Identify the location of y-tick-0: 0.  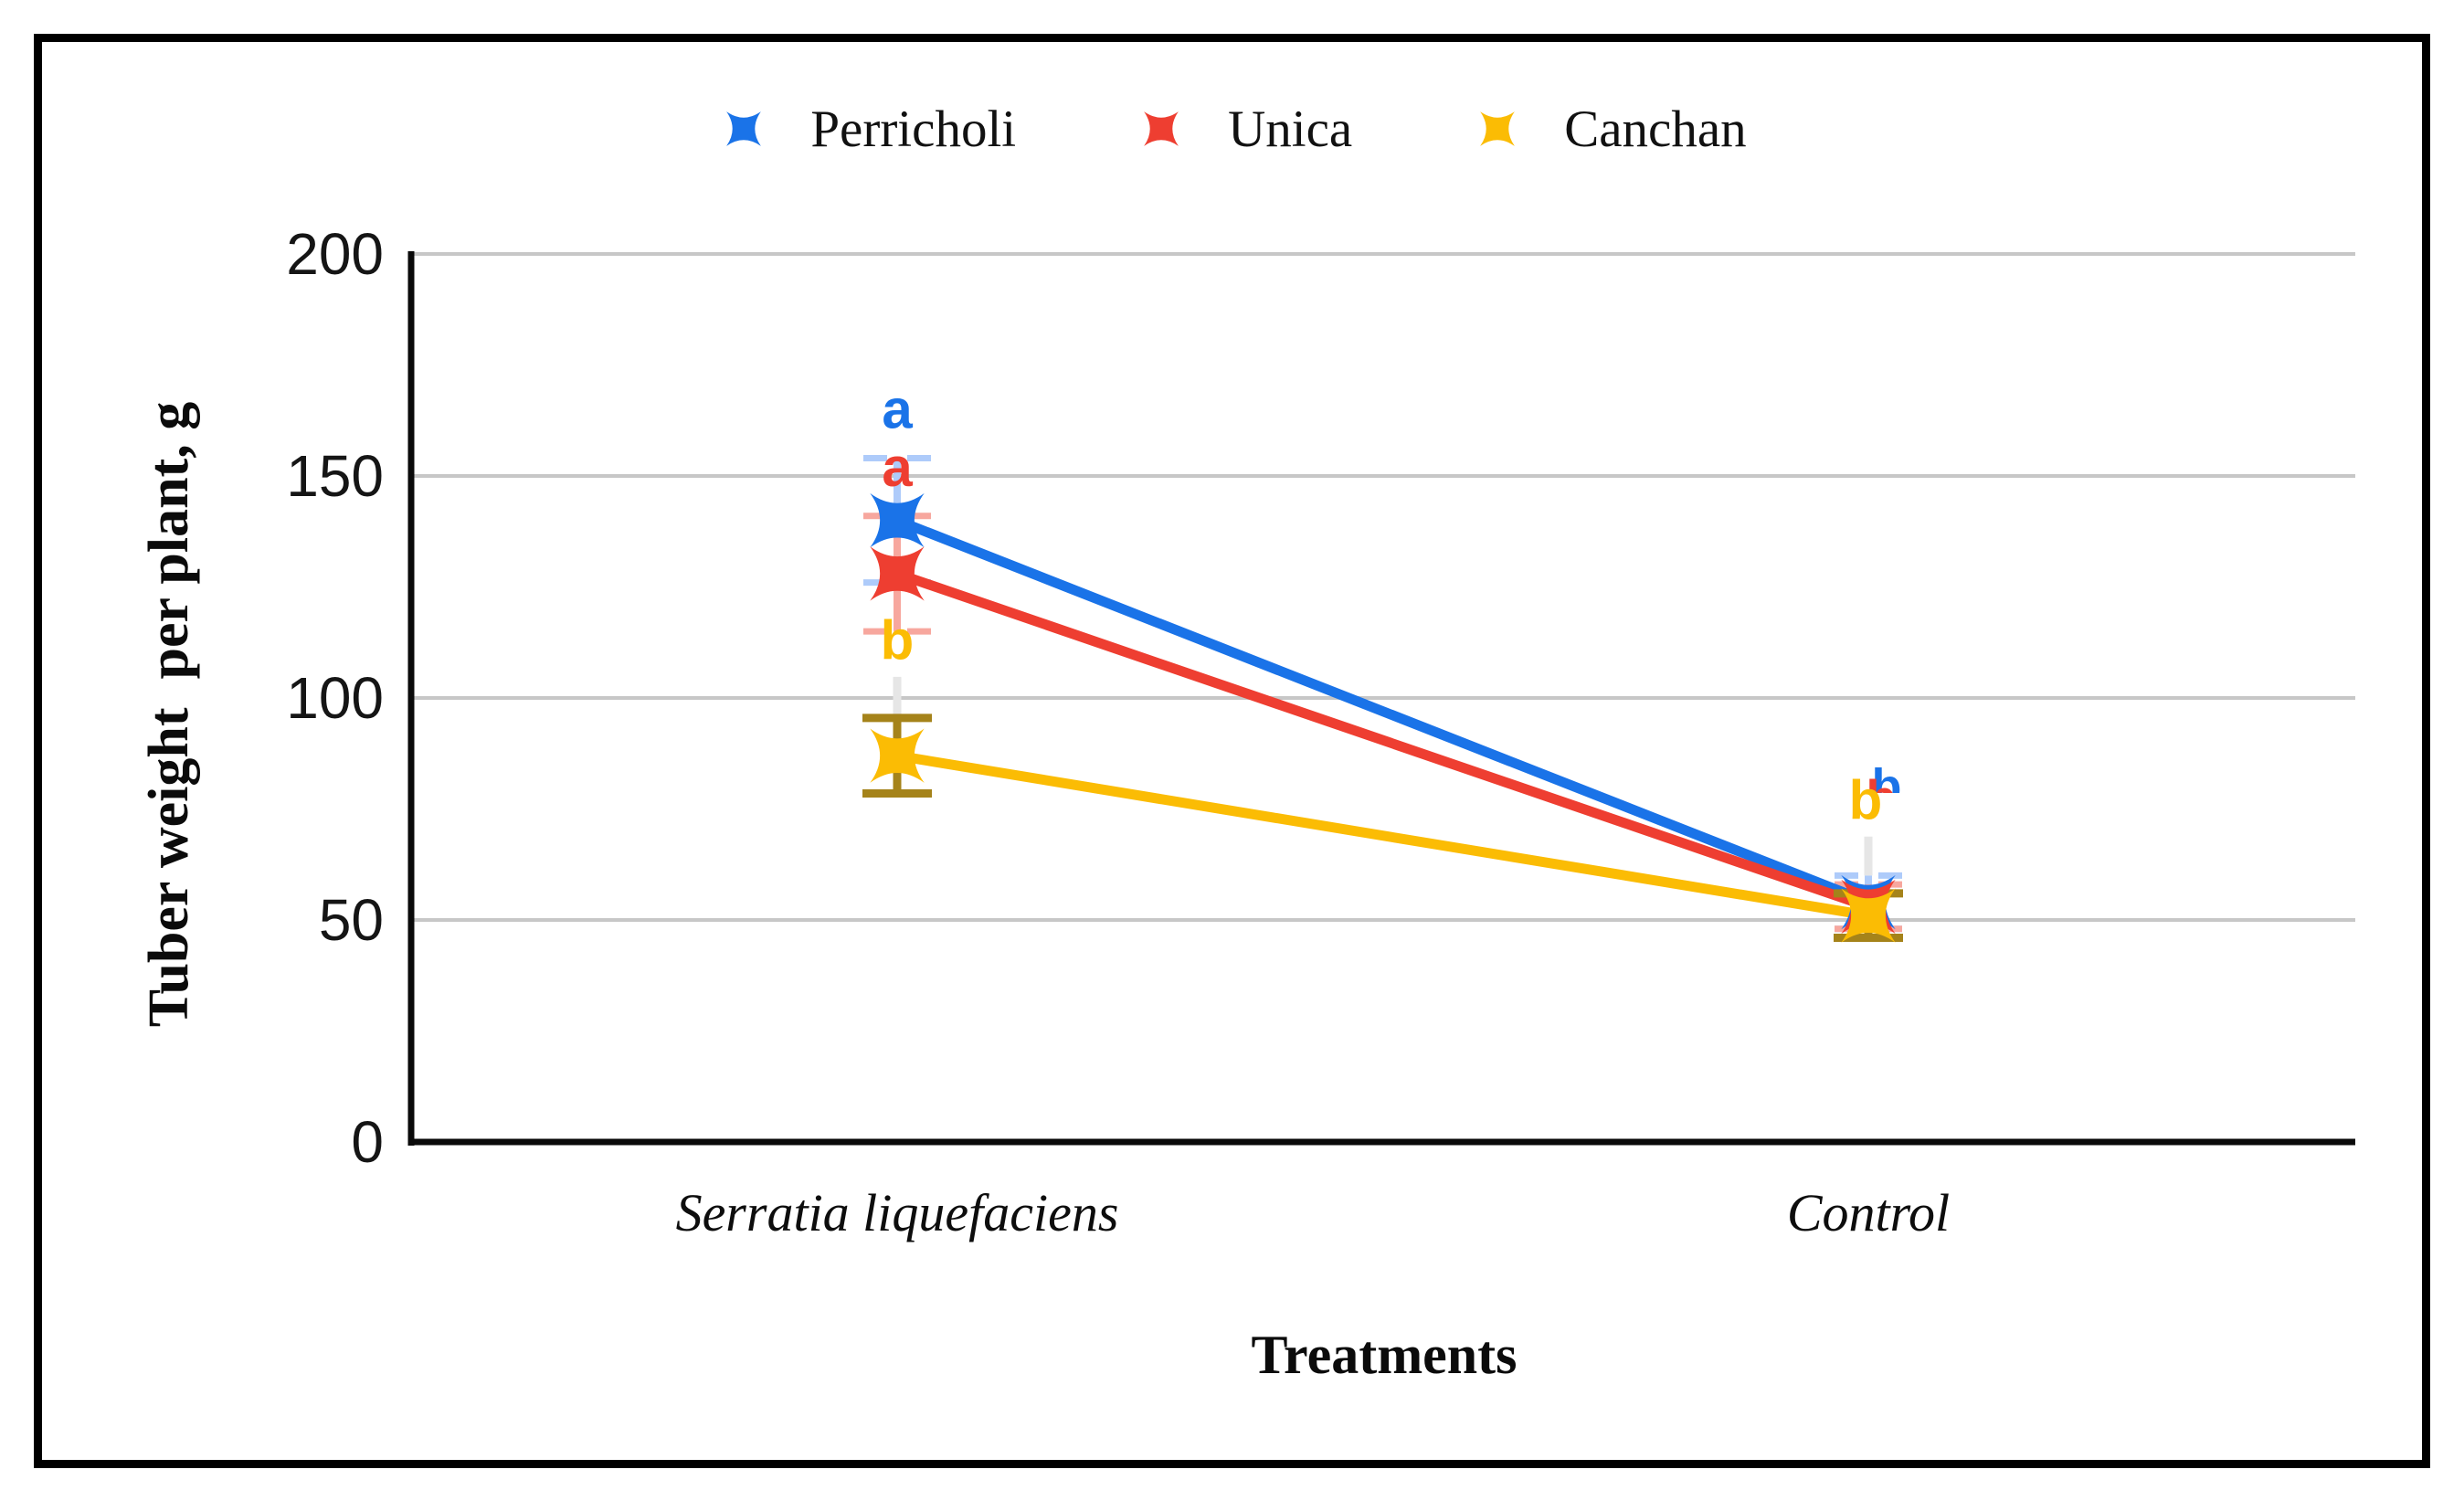
(367, 1142).